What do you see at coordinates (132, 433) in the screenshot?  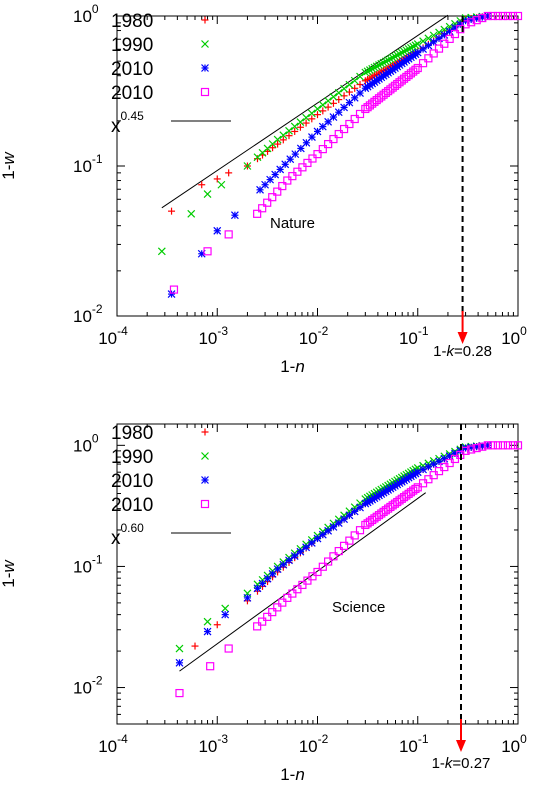 I see `legend-label: 1980` at bounding box center [132, 433].